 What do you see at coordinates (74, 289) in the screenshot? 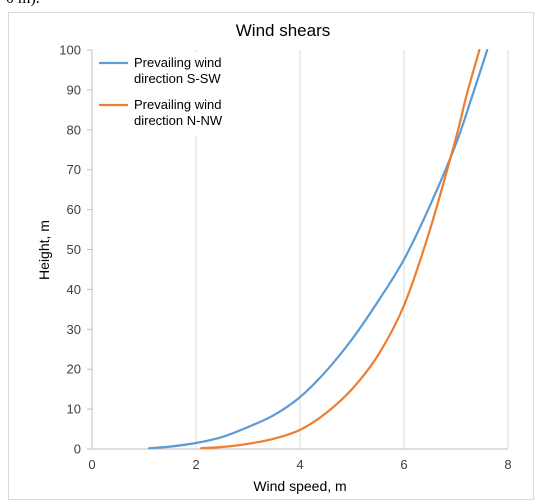
I see `y-tick-label: 40` at bounding box center [74, 289].